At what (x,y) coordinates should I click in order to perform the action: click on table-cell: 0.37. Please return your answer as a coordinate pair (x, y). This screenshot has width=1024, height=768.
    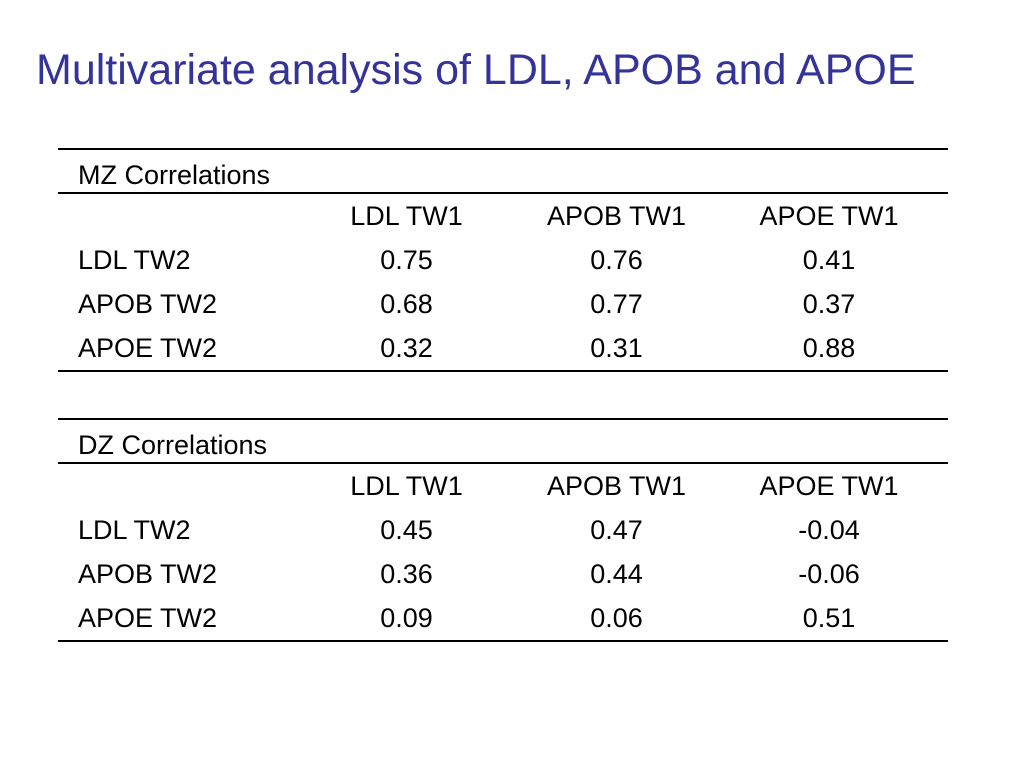
    Looking at the image, I should click on (829, 304).